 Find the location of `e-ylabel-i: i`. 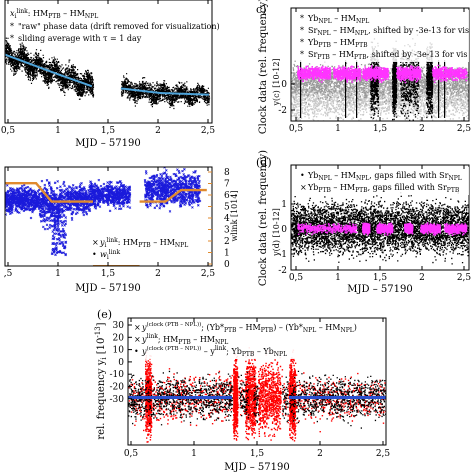

e-ylabel-i: i is located at coordinates (104, 358).